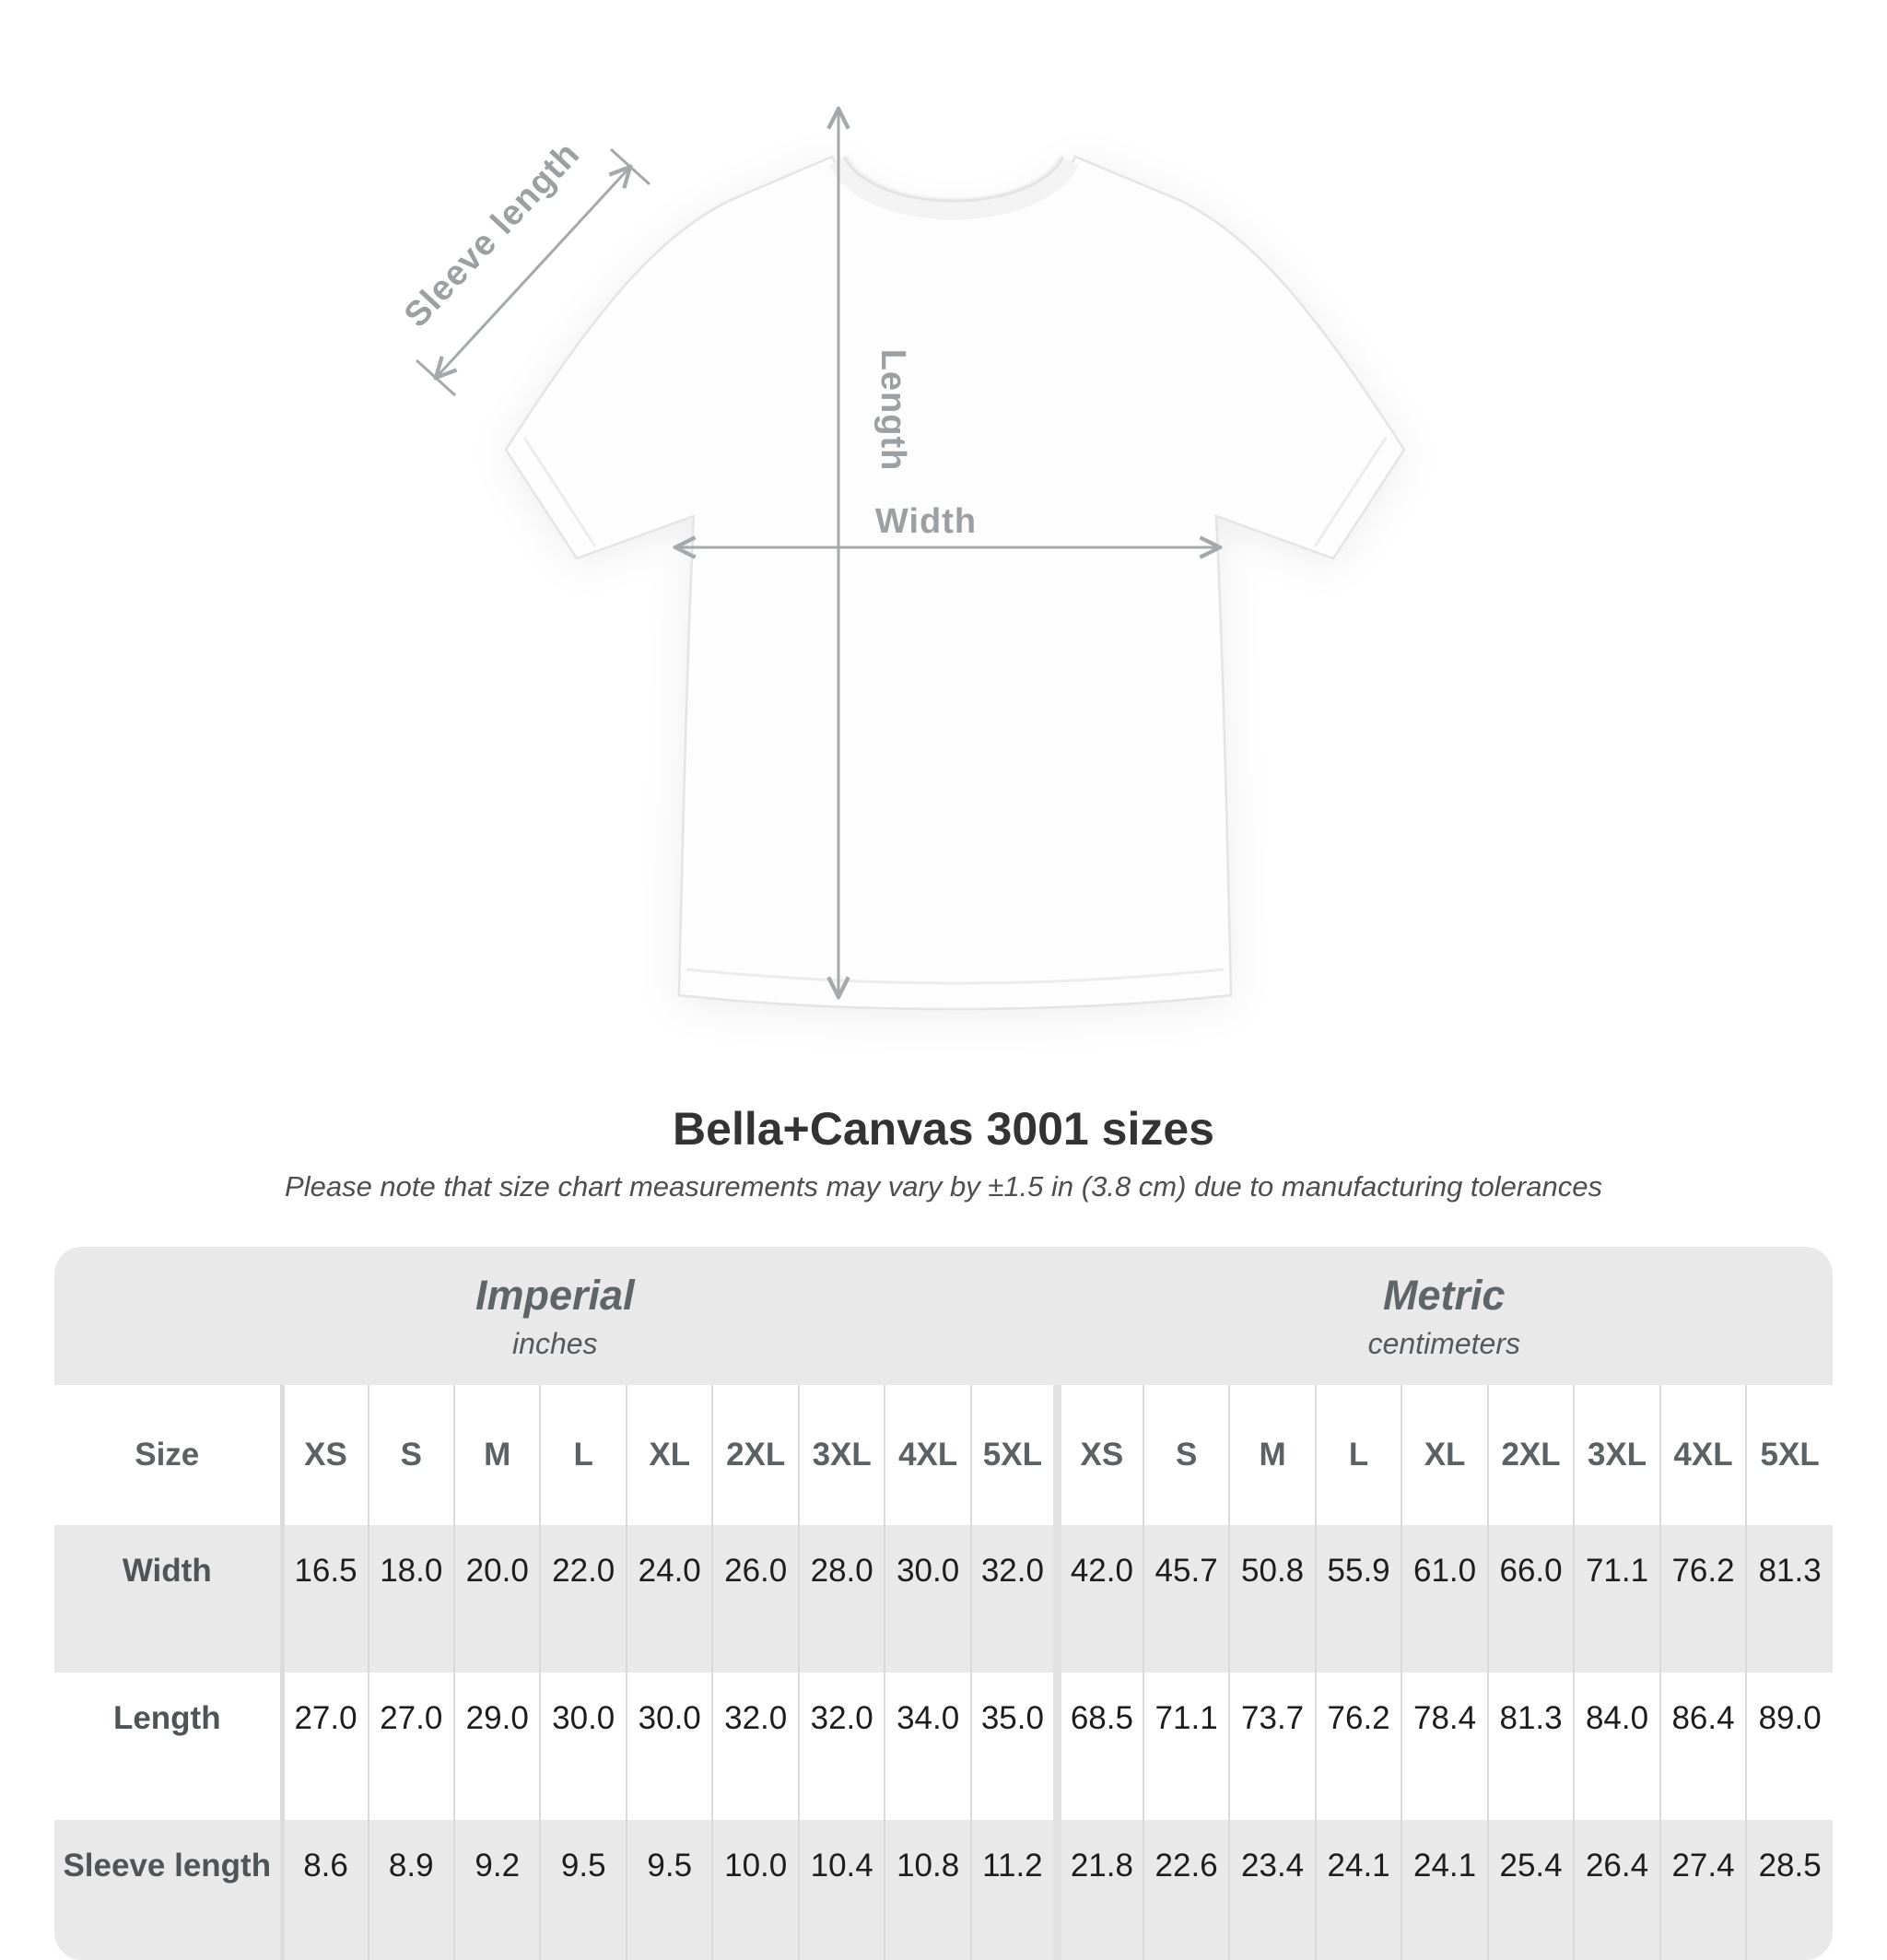 The height and width of the screenshot is (1960, 1887). I want to click on length-metric-3XL: 84.0, so click(1617, 1746).